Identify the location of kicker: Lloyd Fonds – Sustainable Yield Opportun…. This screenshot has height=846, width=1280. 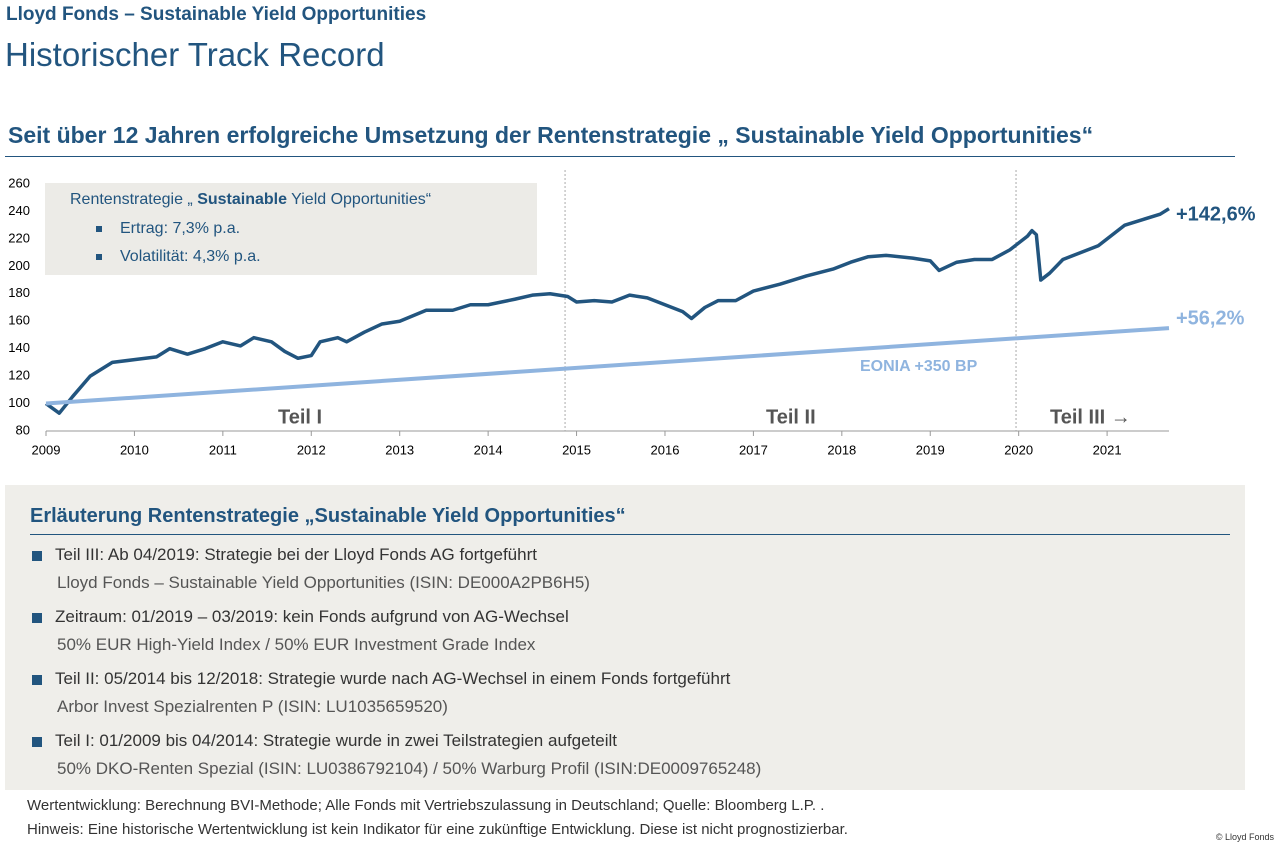
(216, 14).